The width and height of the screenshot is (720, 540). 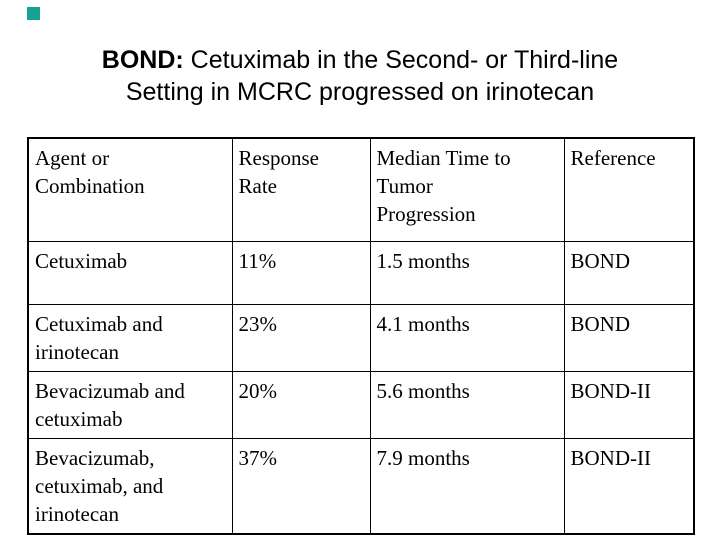 What do you see at coordinates (301, 485) in the screenshot?
I see `cell-response-rate: 37%` at bounding box center [301, 485].